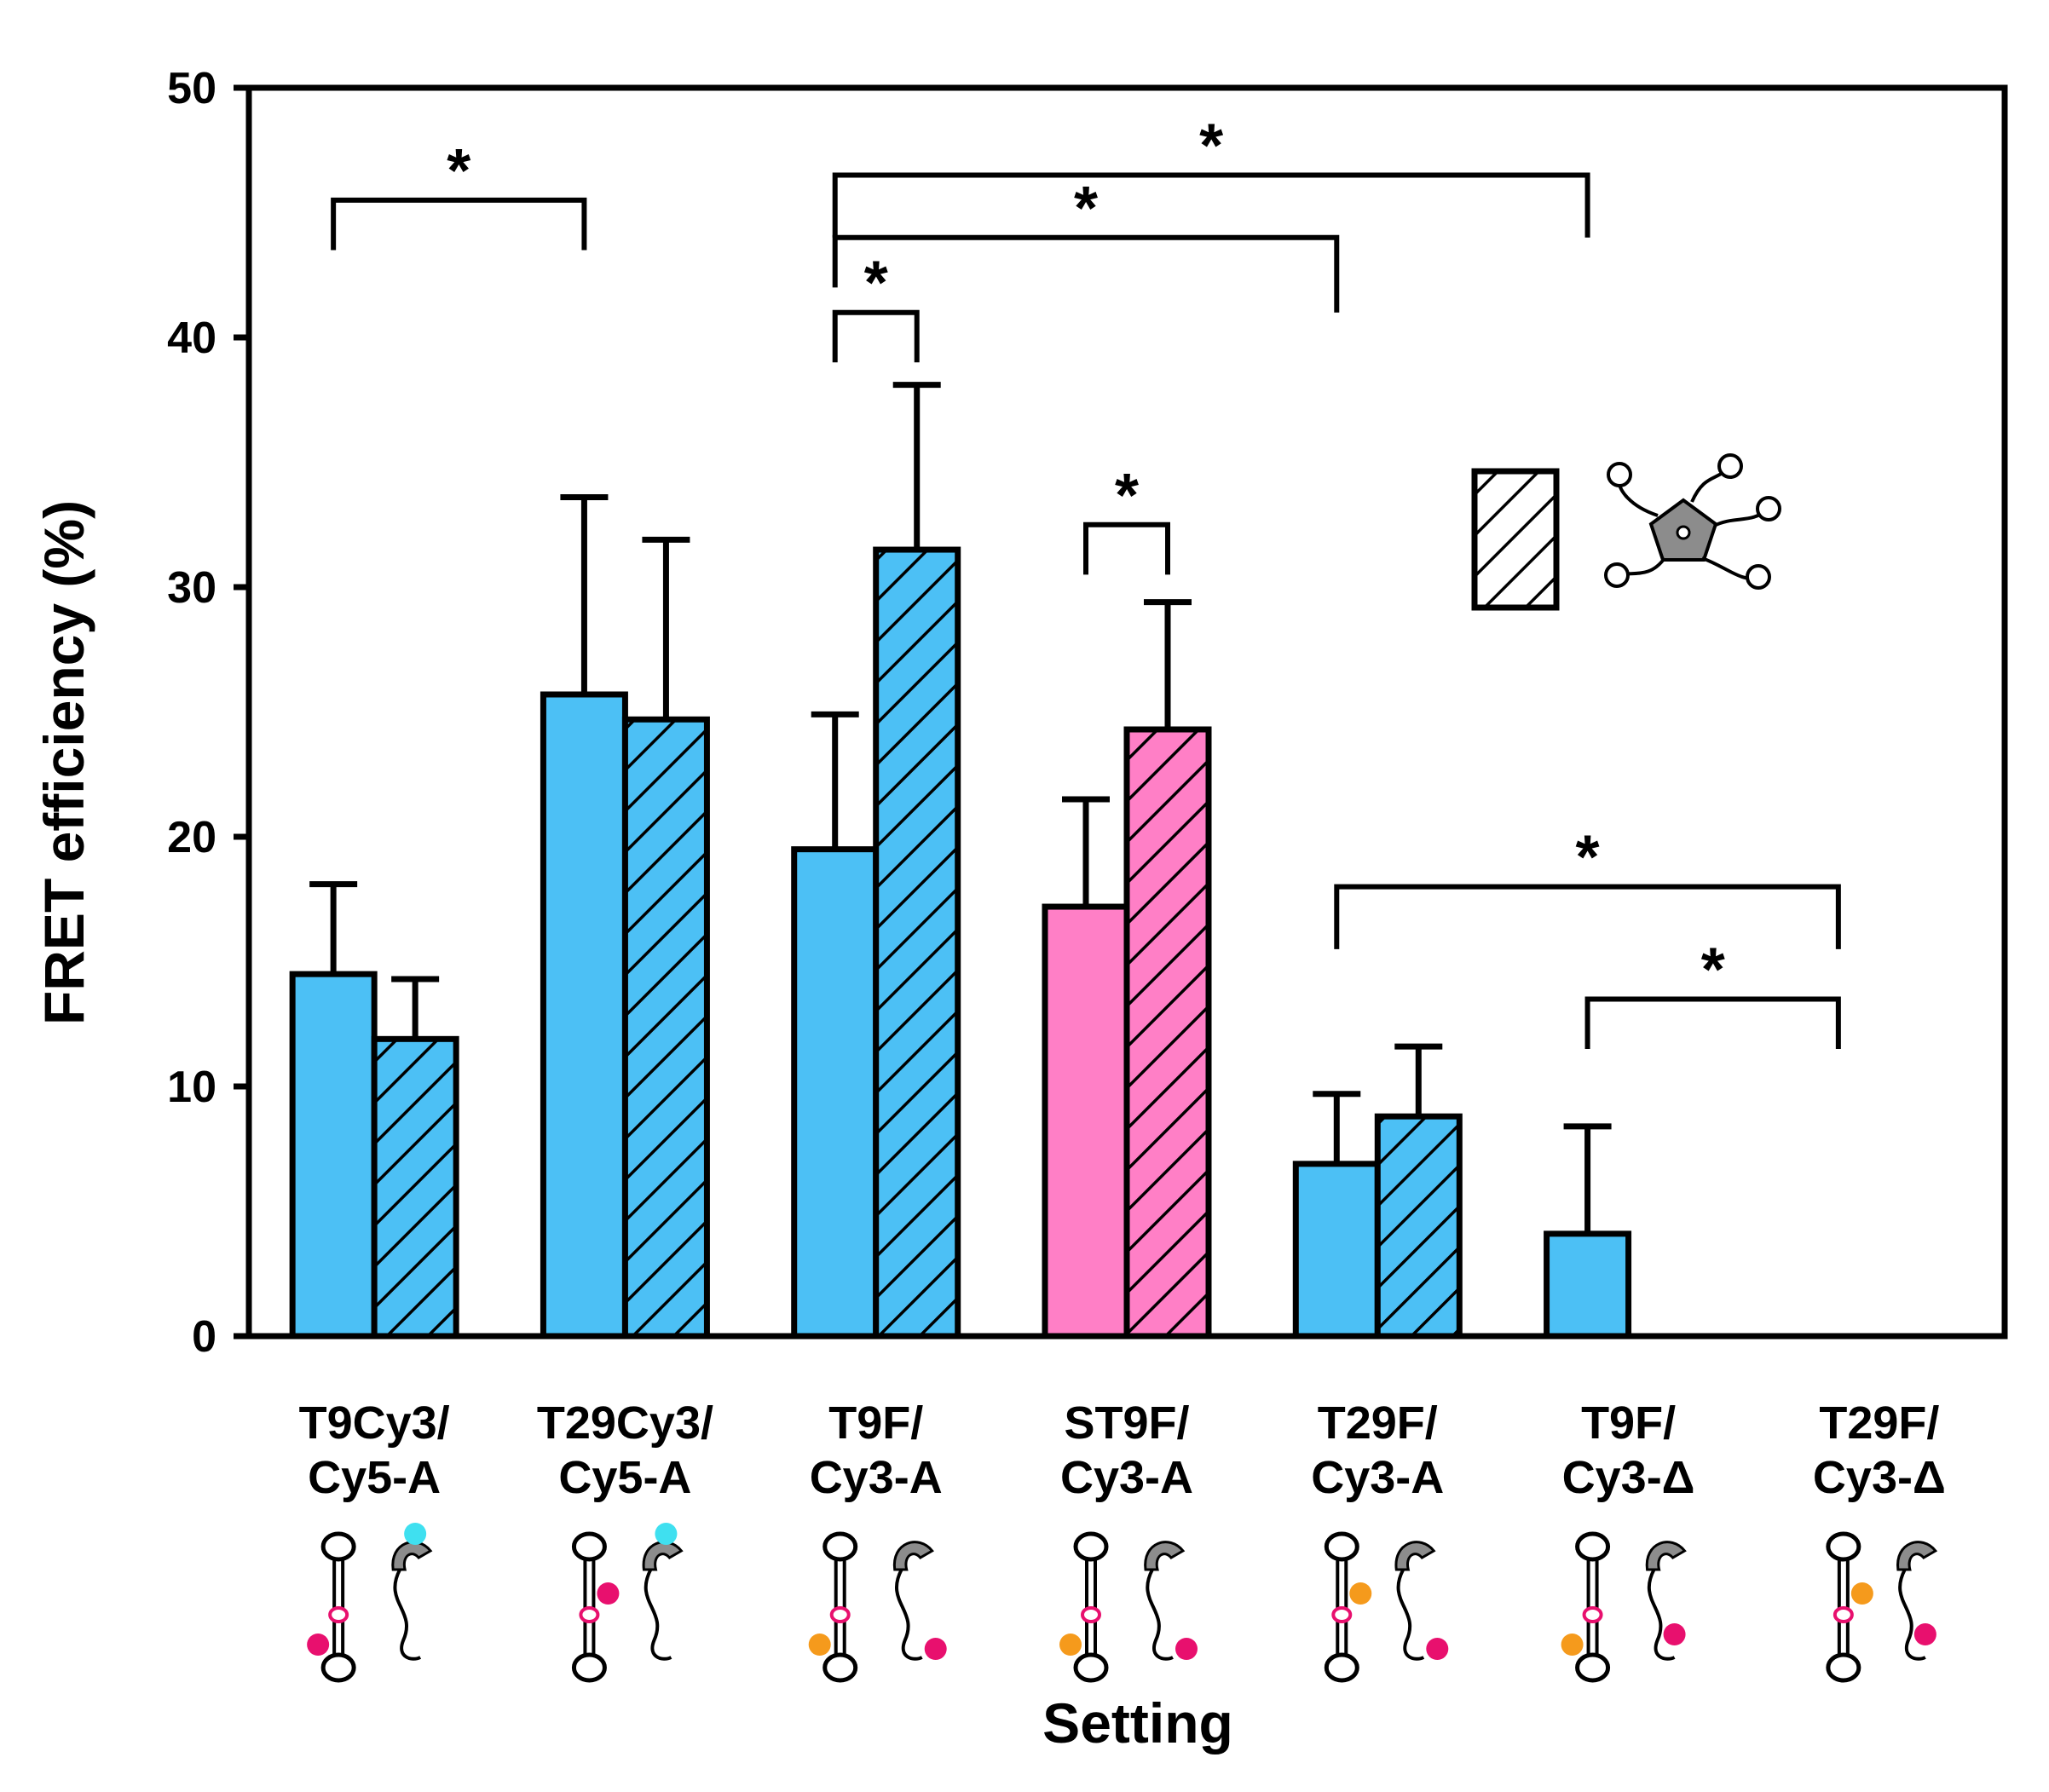 This screenshot has width=2049, height=1792. What do you see at coordinates (876, 1478) in the screenshot?
I see `category-label-2-line2: Cy3-A` at bounding box center [876, 1478].